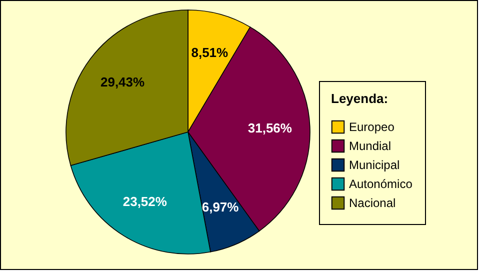 This screenshot has width=480, height=272. What do you see at coordinates (381, 184) in the screenshot?
I see `legend-label: Autonómico` at bounding box center [381, 184].